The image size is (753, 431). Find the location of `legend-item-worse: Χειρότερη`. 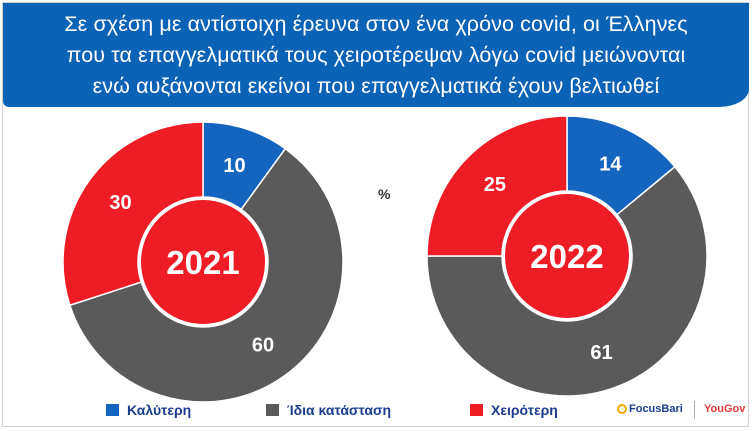

legend-item-worse: Χειρότερη is located at coordinates (514, 410).